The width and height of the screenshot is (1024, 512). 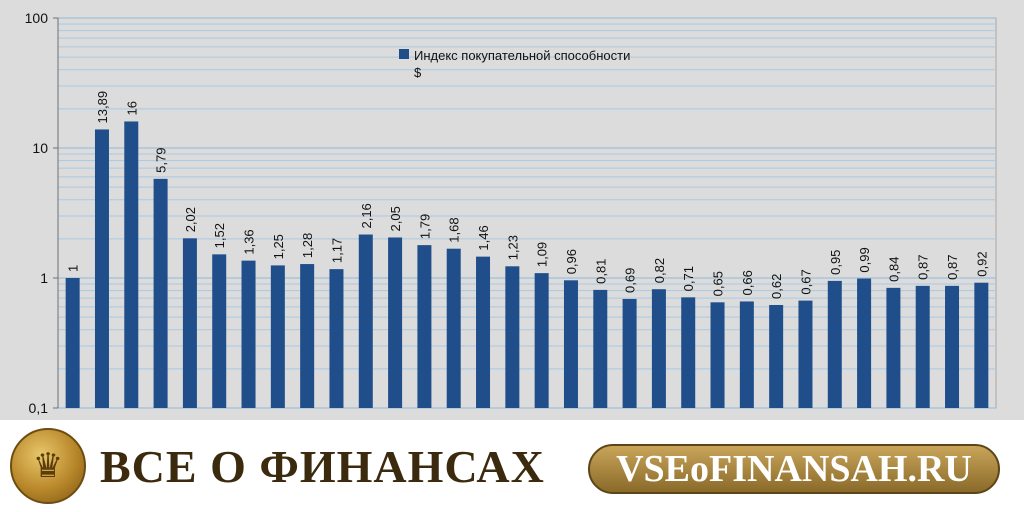 I want to click on data-label: 0,67, so click(x=805, y=281).